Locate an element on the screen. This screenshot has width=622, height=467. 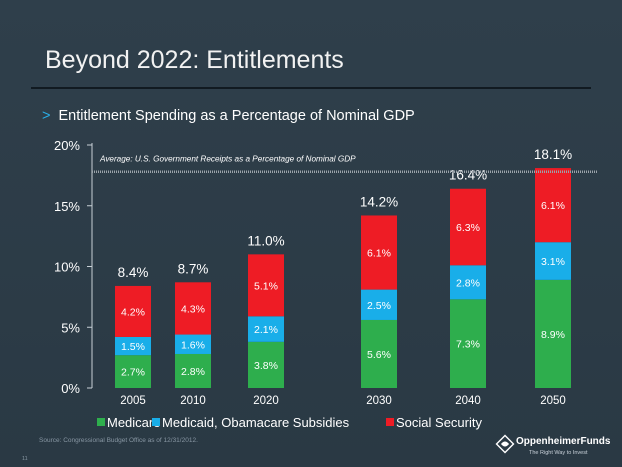
bar-total-label: 8.7% is located at coordinates (193, 268).